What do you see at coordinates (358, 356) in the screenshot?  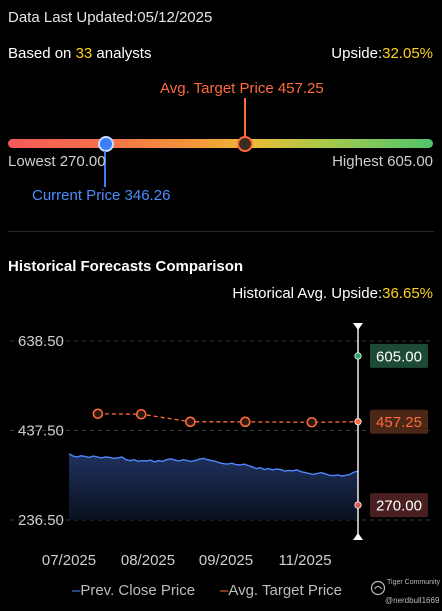 I see `high-target-dot` at bounding box center [358, 356].